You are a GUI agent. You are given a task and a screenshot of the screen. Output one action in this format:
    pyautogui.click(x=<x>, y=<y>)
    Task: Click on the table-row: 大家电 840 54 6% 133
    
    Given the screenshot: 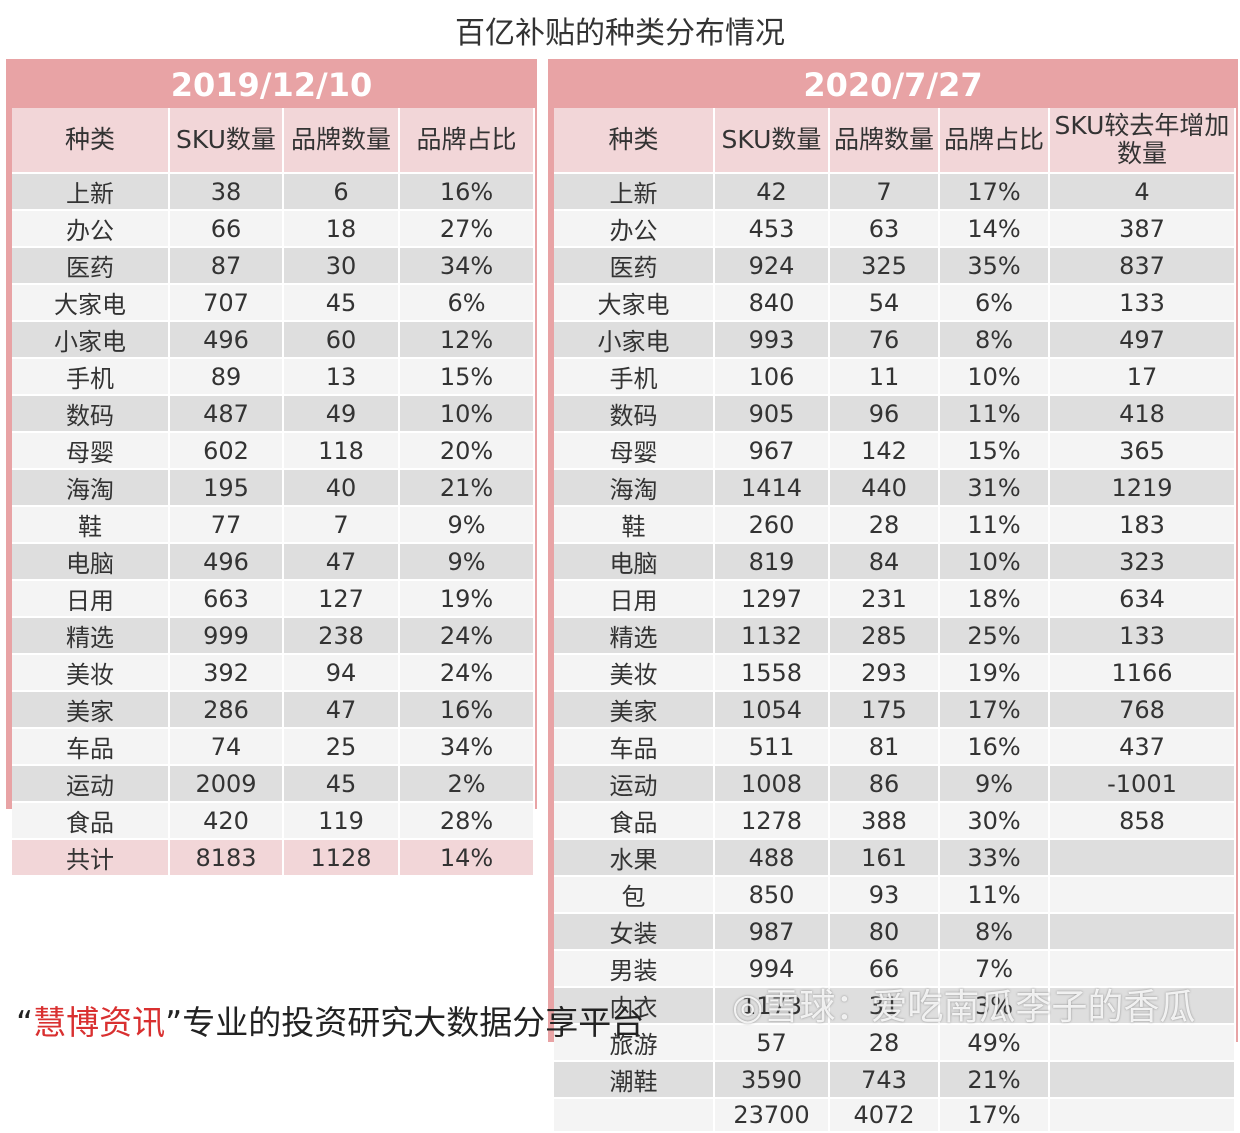 What is the action you would take?
    pyautogui.click(x=895, y=303)
    